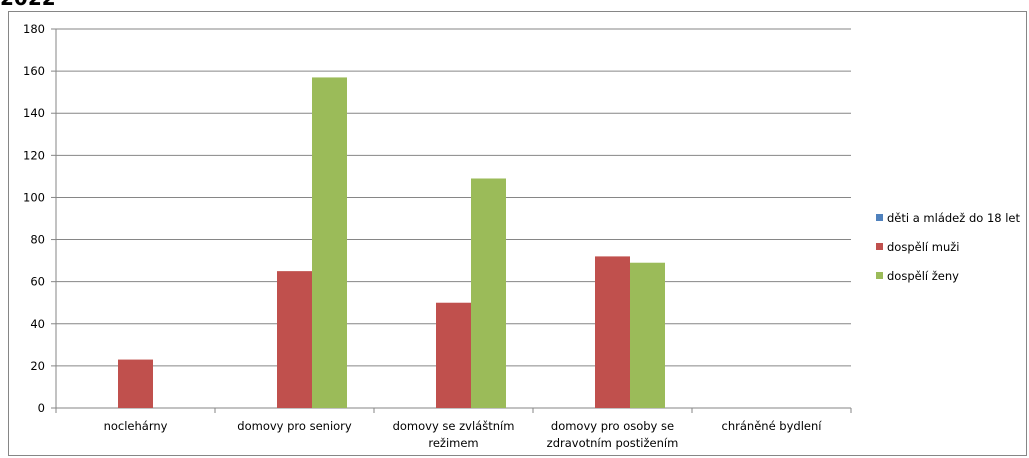 The image size is (1029, 458). What do you see at coordinates (37, 282) in the screenshot?
I see `y-tick-label: 60` at bounding box center [37, 282].